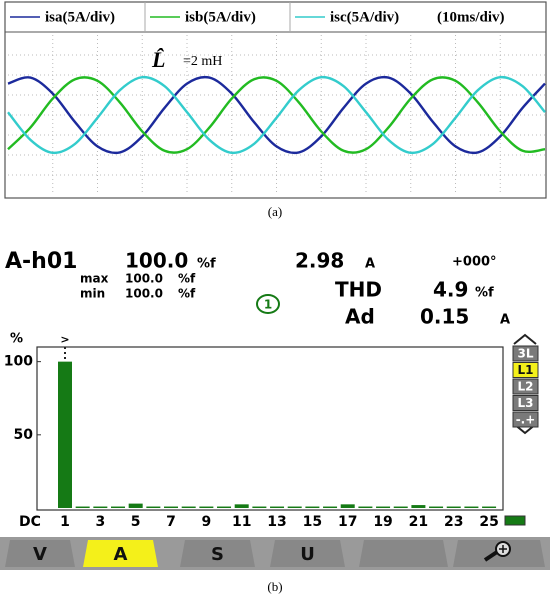  Describe the element at coordinates (505, 320) in the screenshot. I see `unit: A` at that location.